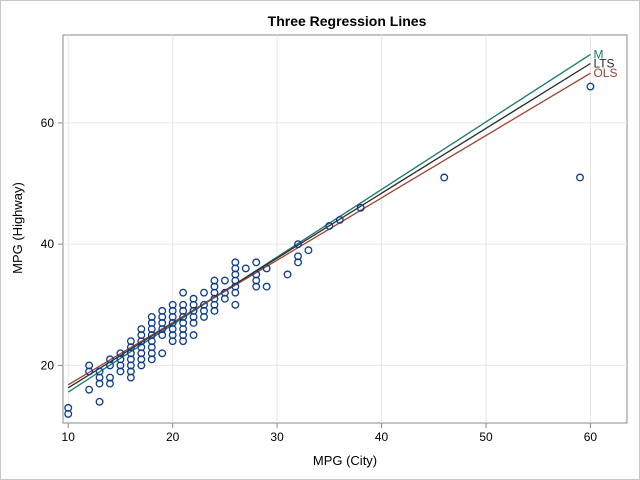 The image size is (640, 480). Describe the element at coordinates (48, 244) in the screenshot. I see `y-tick-label: 40` at that location.